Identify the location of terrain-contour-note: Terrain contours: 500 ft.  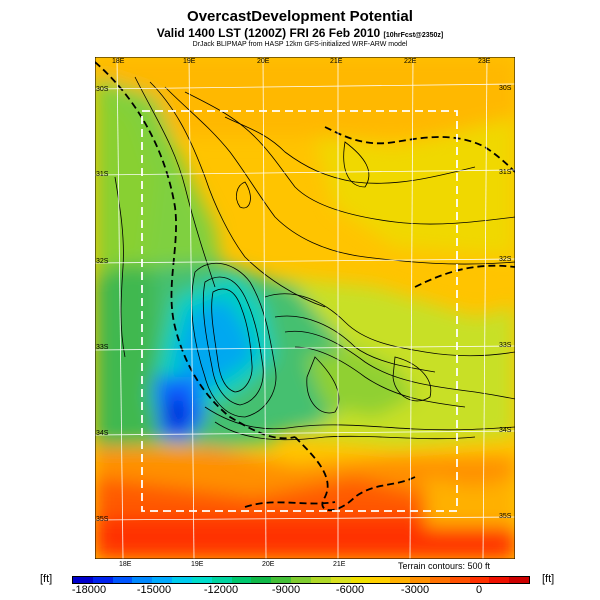
(444, 566).